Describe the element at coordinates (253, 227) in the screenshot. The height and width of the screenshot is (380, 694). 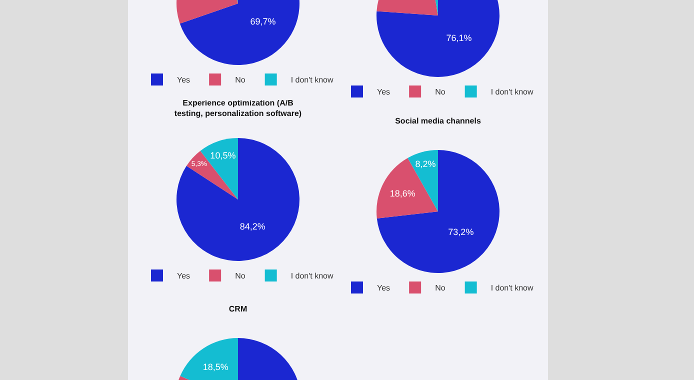
I see `data-label: 84,2%` at that location.